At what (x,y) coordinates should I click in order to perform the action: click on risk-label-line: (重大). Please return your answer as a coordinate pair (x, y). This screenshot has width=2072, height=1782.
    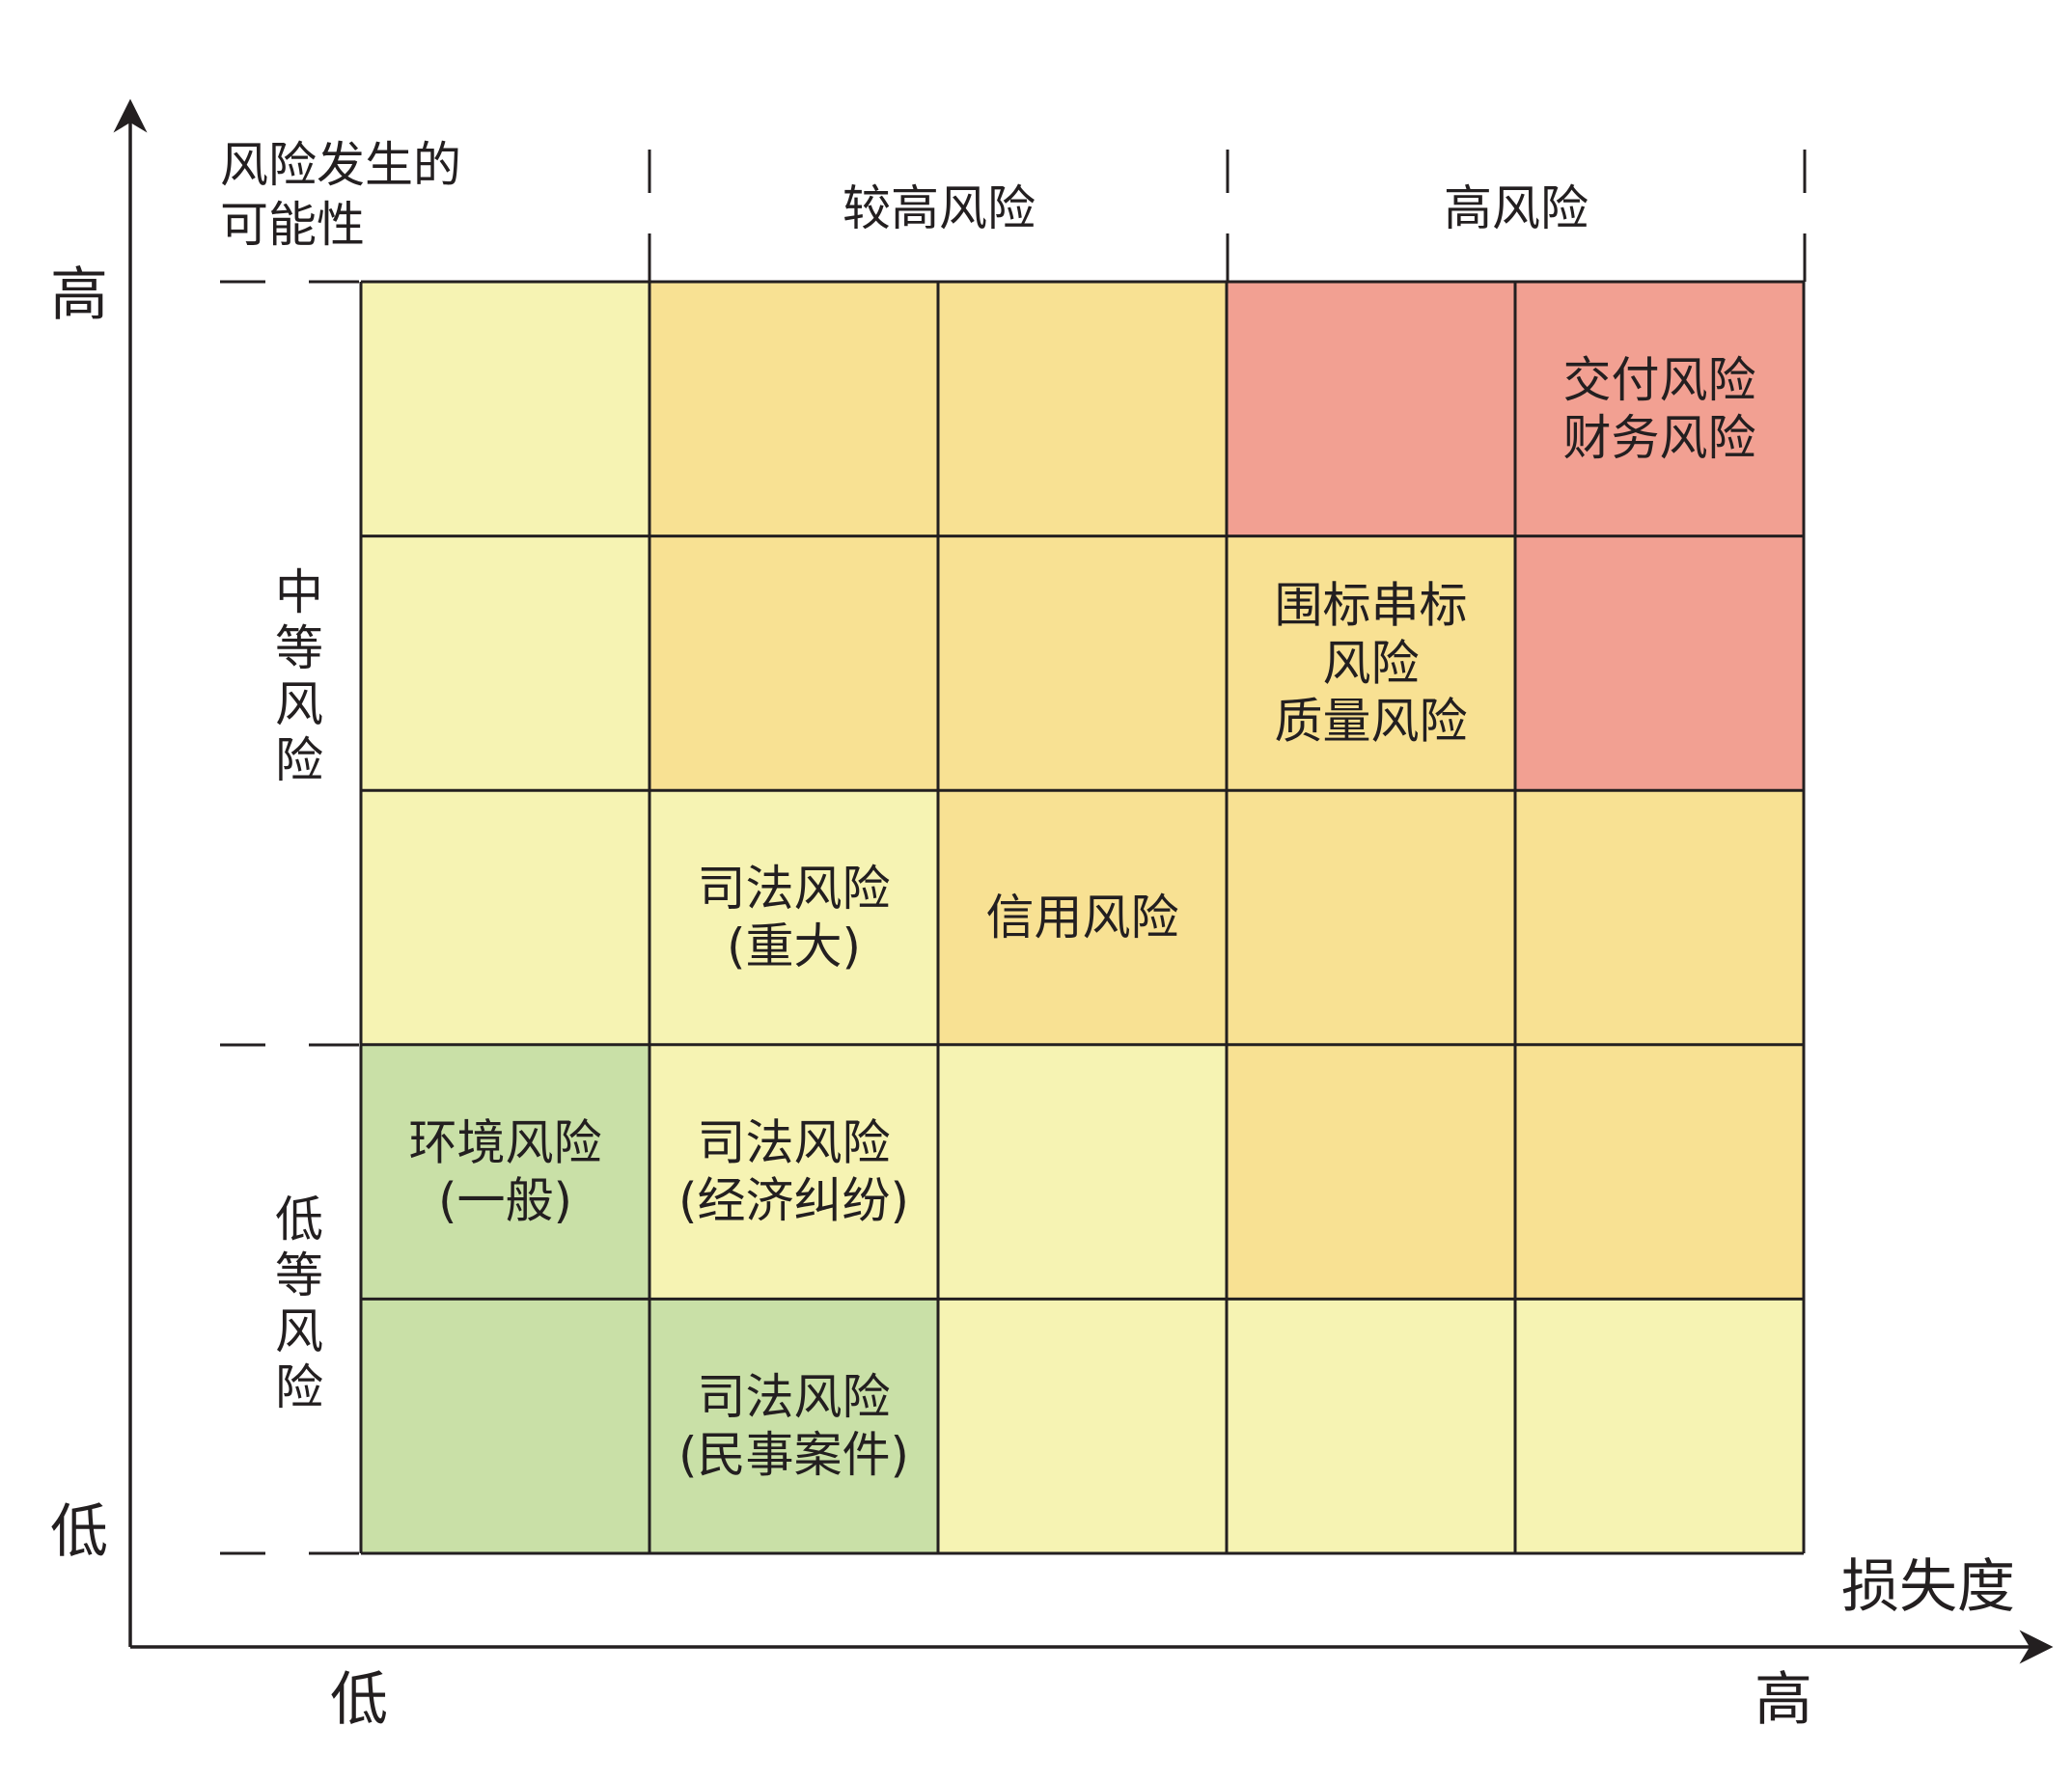
    Looking at the image, I should click on (794, 946).